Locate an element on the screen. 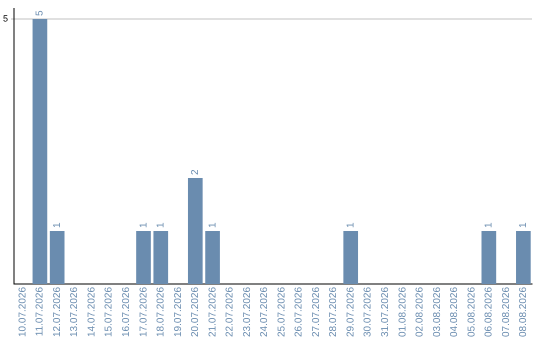 The height and width of the screenshot is (340, 540). x-tick-label: 19.07.2026 is located at coordinates (178, 312).